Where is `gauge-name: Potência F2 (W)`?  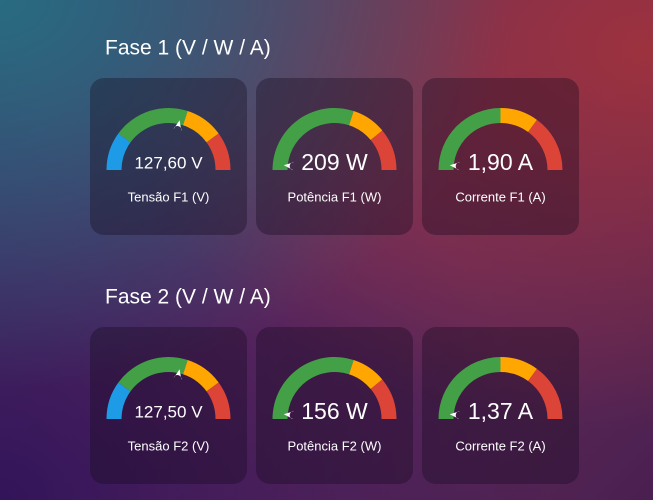
gauge-name: Potência F2 (W) is located at coordinates (335, 445).